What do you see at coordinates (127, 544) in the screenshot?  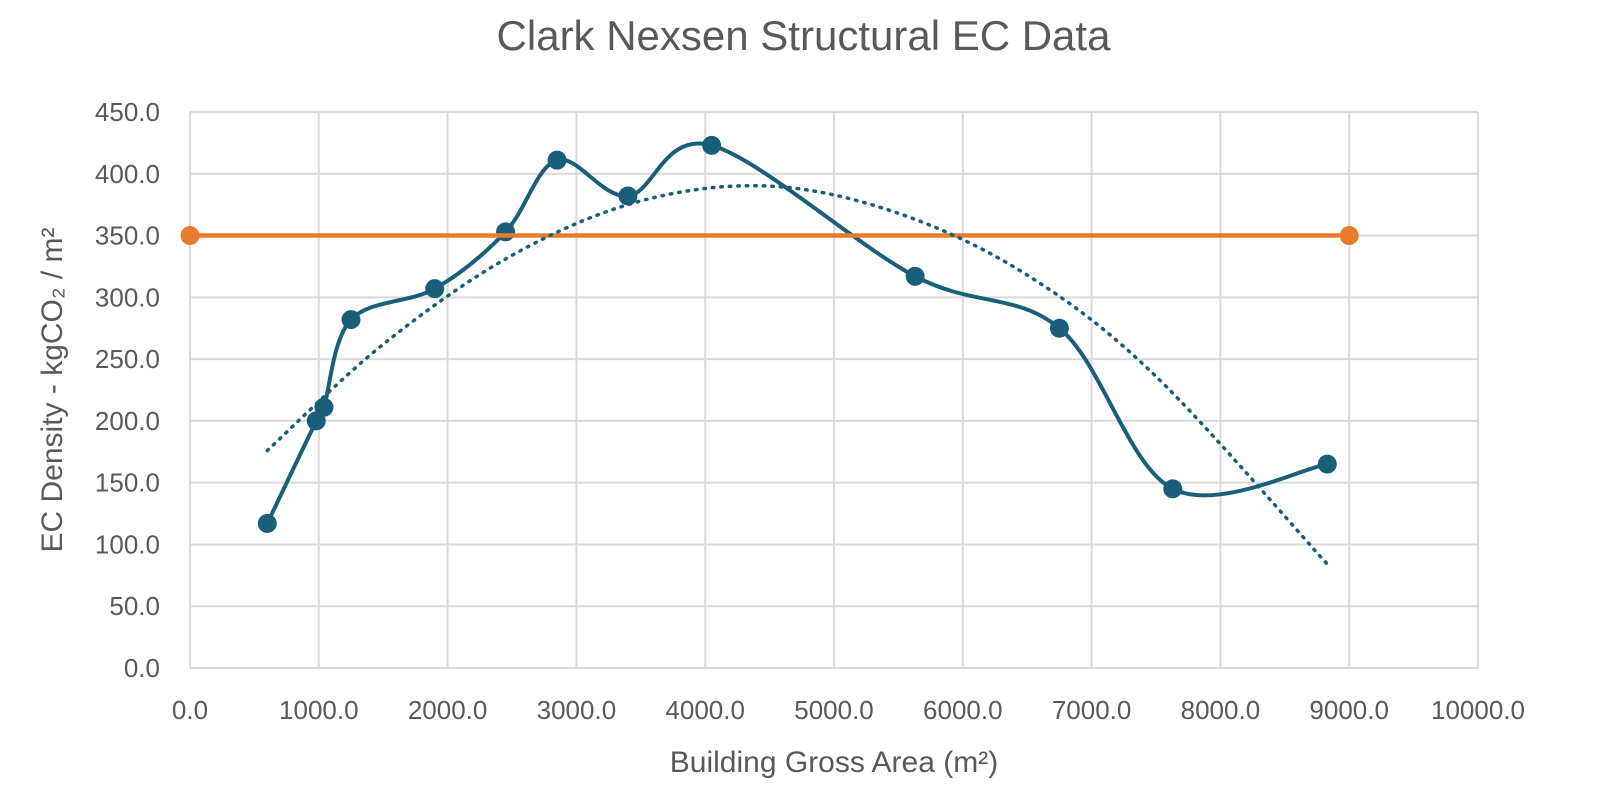 I see `y-tick-label: 100.0` at bounding box center [127, 544].